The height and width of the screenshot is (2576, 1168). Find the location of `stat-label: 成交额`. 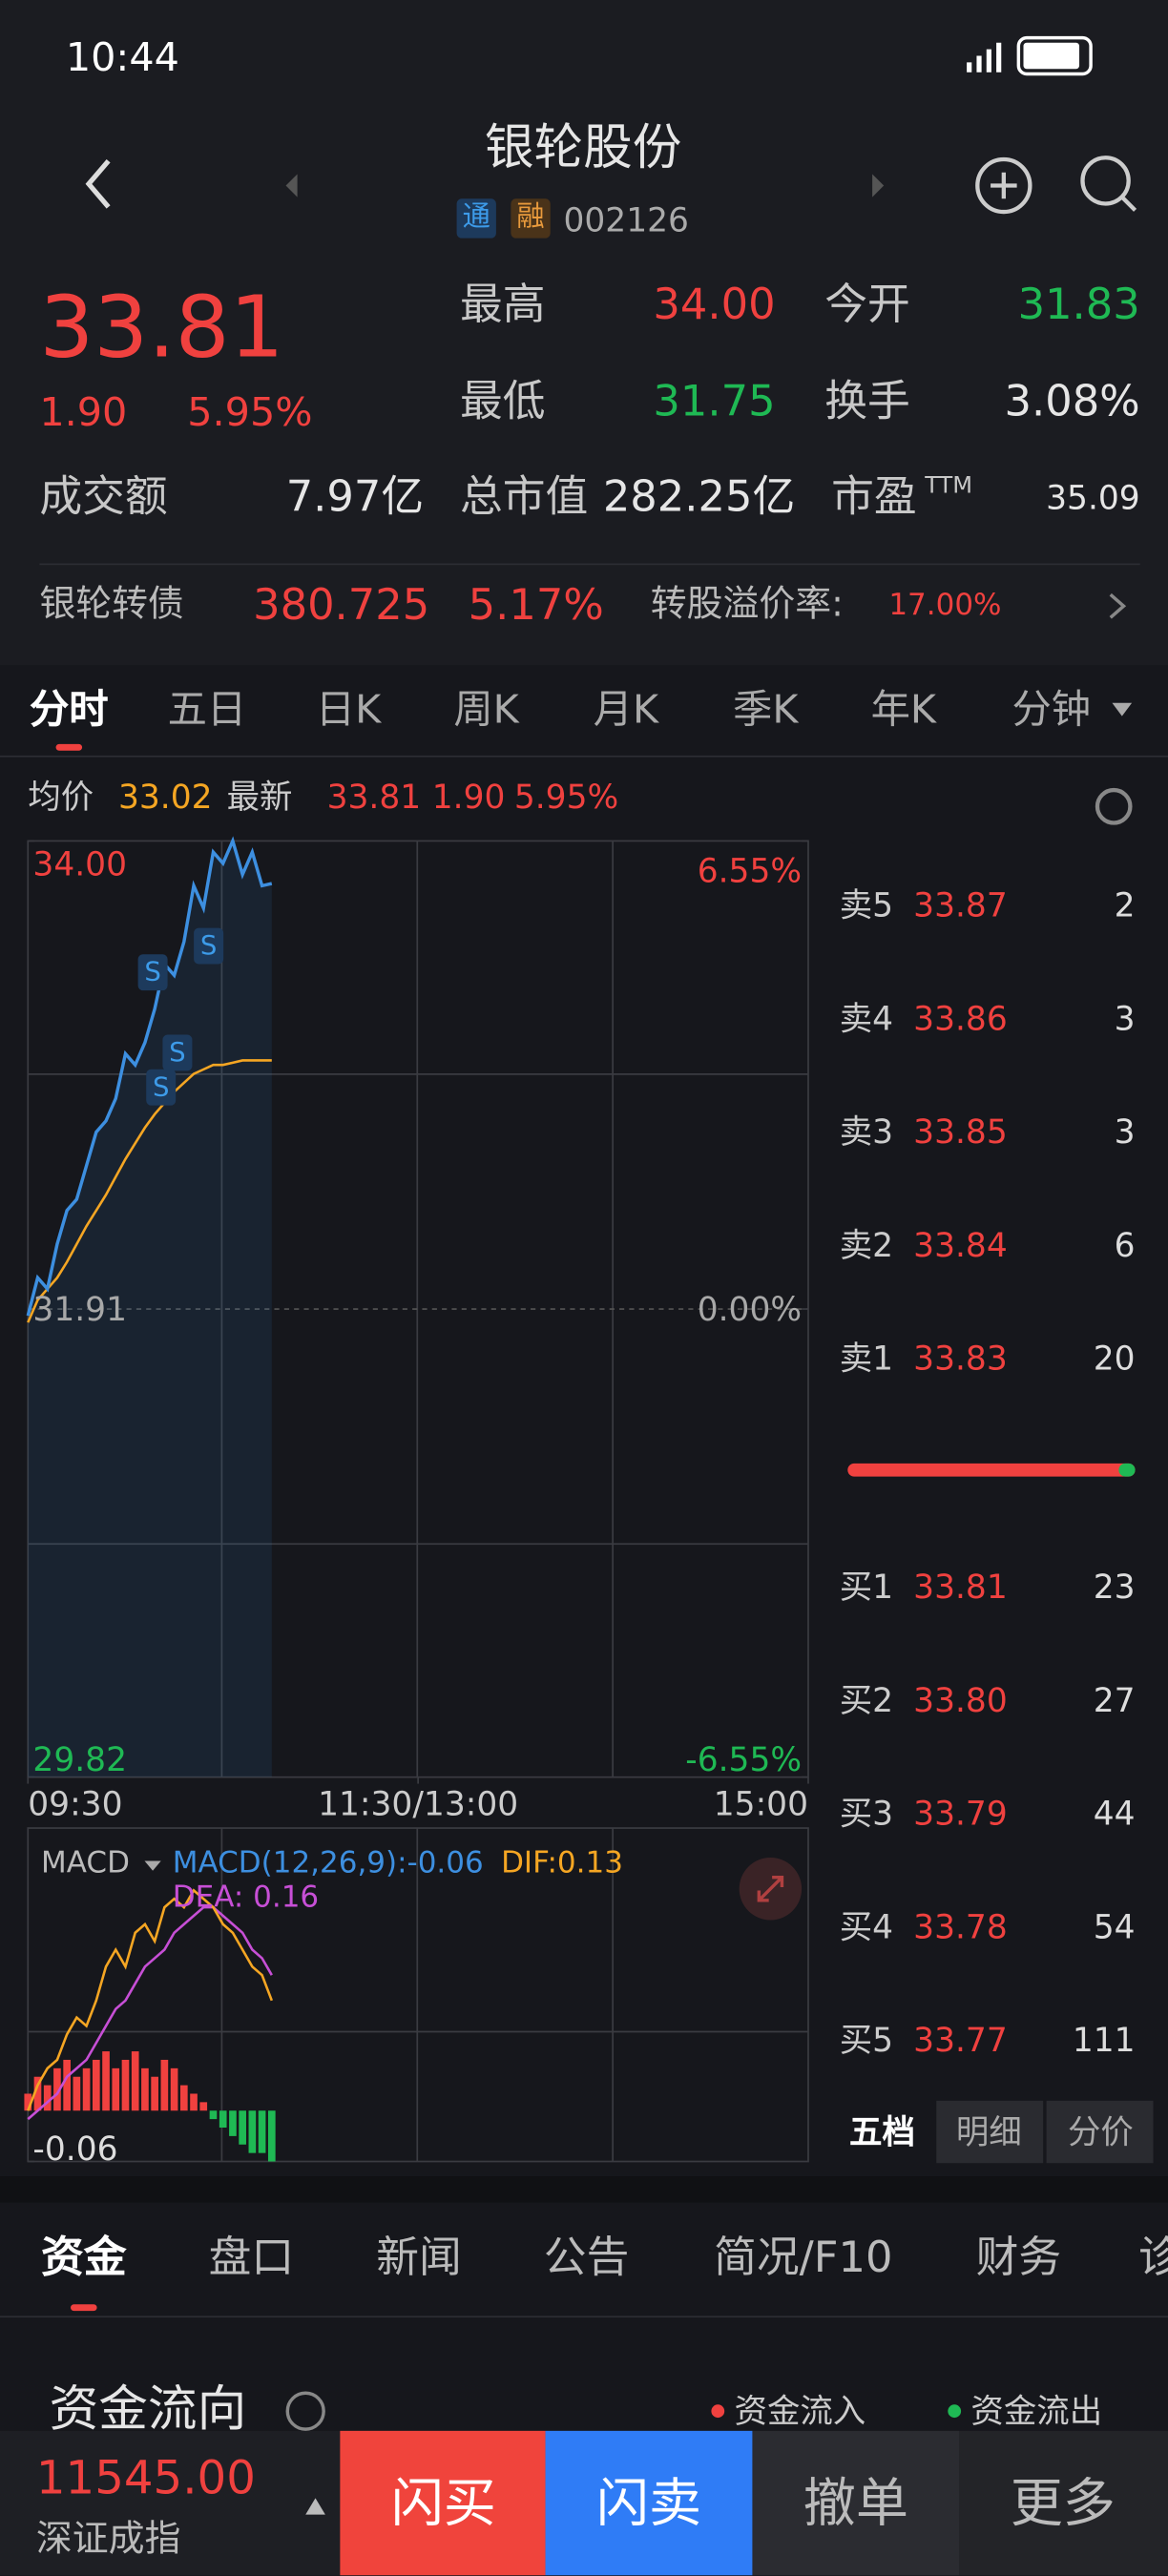

stat-label: 成交额 is located at coordinates (103, 497).